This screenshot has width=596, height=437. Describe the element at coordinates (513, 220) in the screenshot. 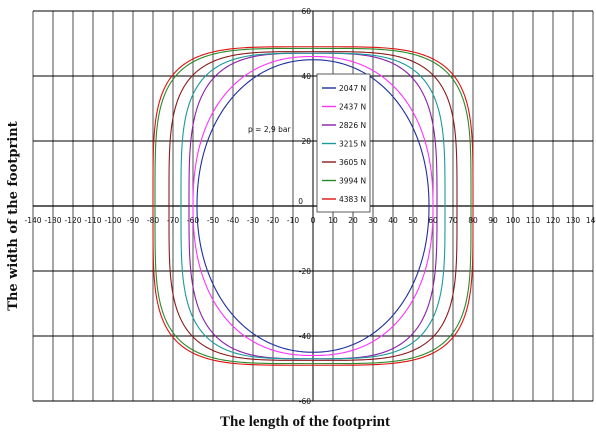

I see `x-tick-label: 100` at that location.